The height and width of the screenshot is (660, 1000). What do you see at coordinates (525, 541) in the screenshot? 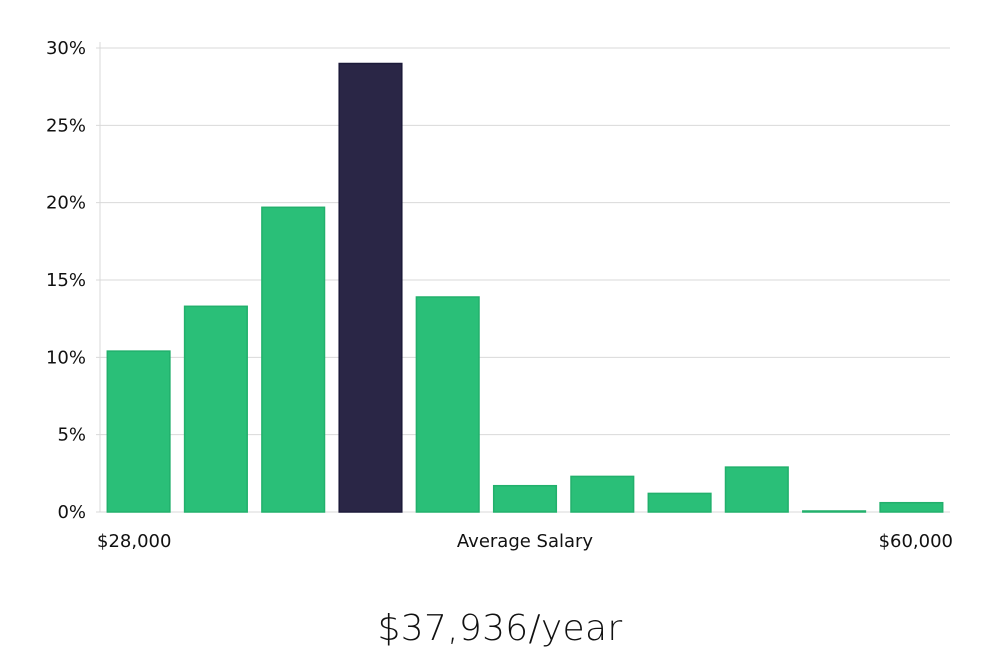
I see `x-axis-label: Average Salary` at bounding box center [525, 541].